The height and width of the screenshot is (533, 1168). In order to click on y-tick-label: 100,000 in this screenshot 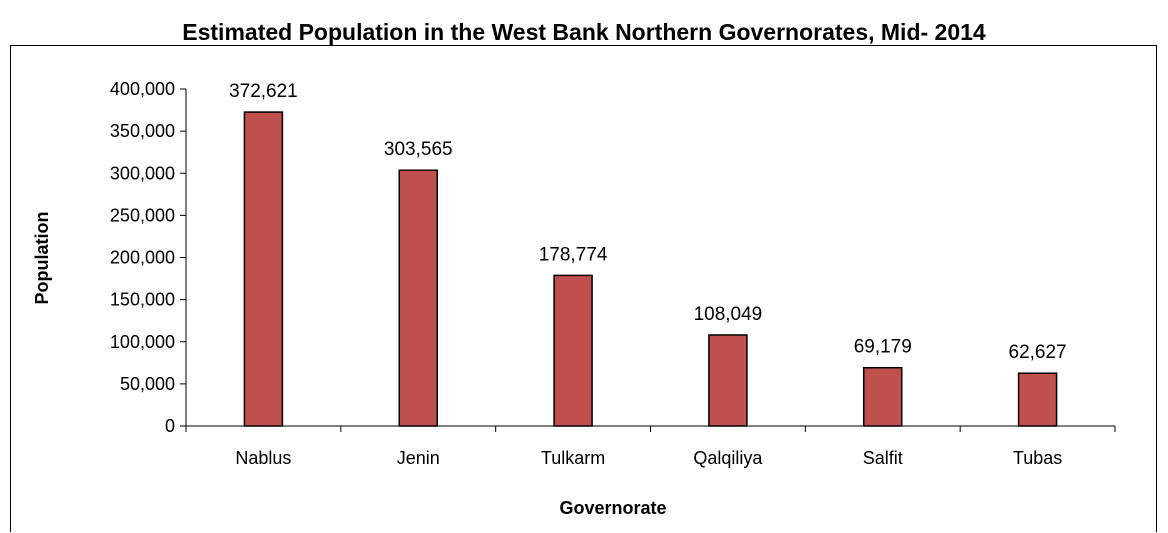, I will do `click(142, 342)`.